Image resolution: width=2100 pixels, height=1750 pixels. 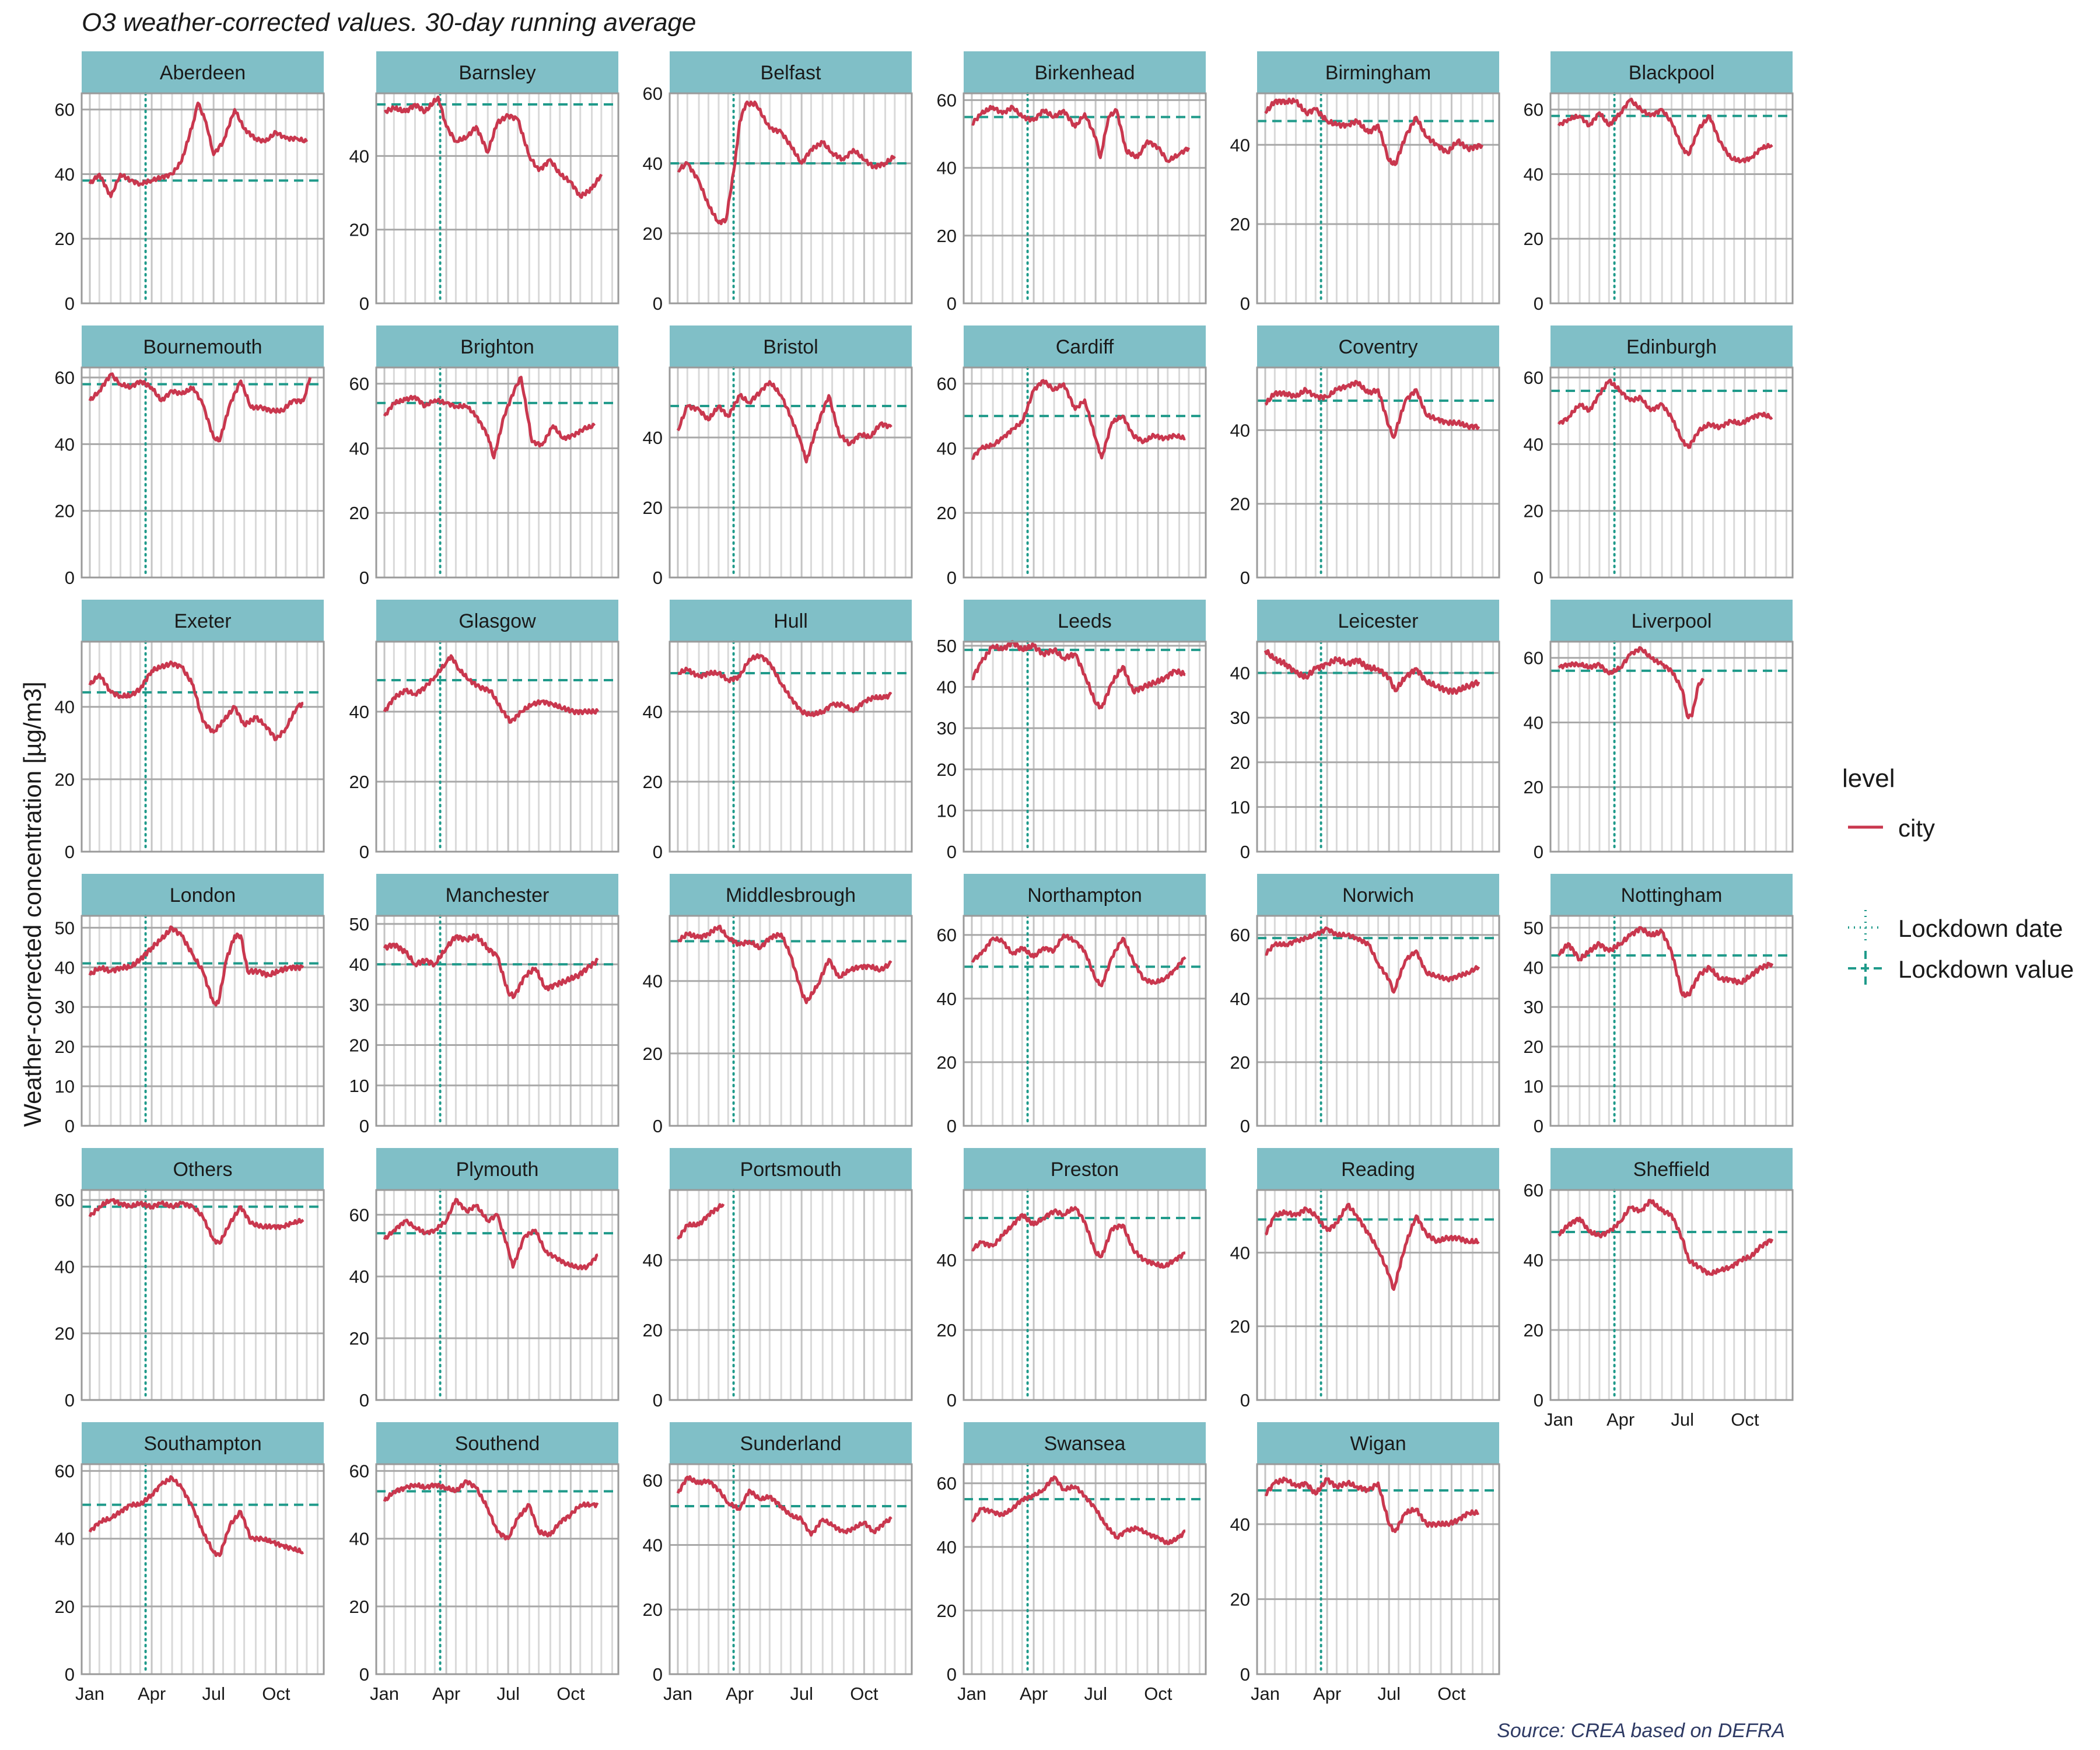 What do you see at coordinates (1072, 1279) in the screenshot?
I see `panel-preston: Preston 0 20 40` at bounding box center [1072, 1279].